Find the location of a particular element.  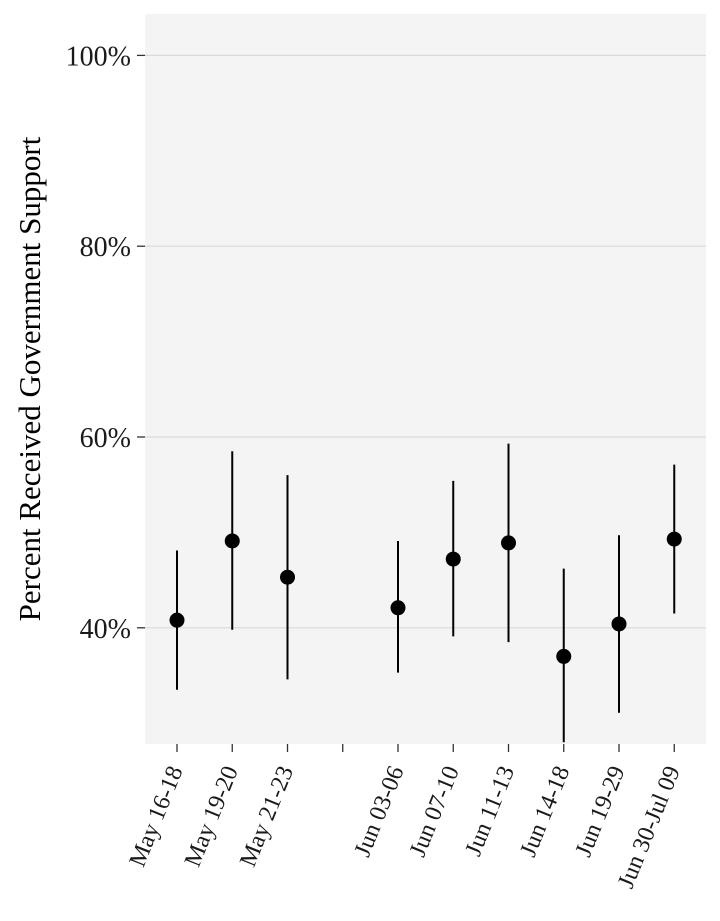

x-tick-label: Jun 03-06 is located at coordinates (380, 812).